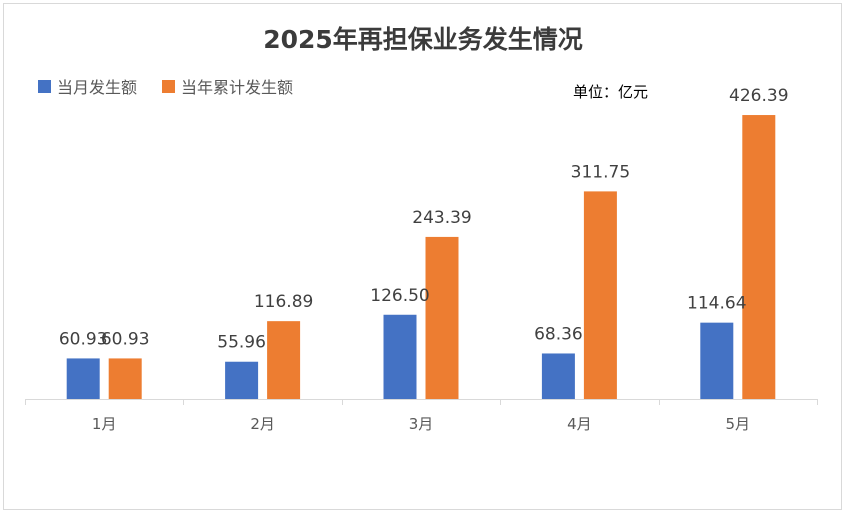 Image resolution: width=847 pixels, height=515 pixels. What do you see at coordinates (399, 296) in the screenshot?
I see `value-label-monthly-3: 126.50` at bounding box center [399, 296].